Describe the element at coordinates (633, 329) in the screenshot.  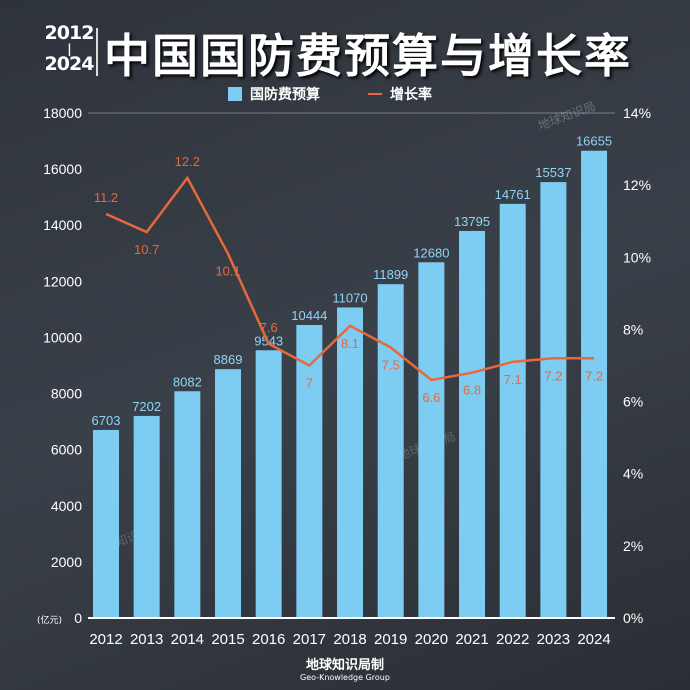
I see `right-tick-label: 8%` at that location.